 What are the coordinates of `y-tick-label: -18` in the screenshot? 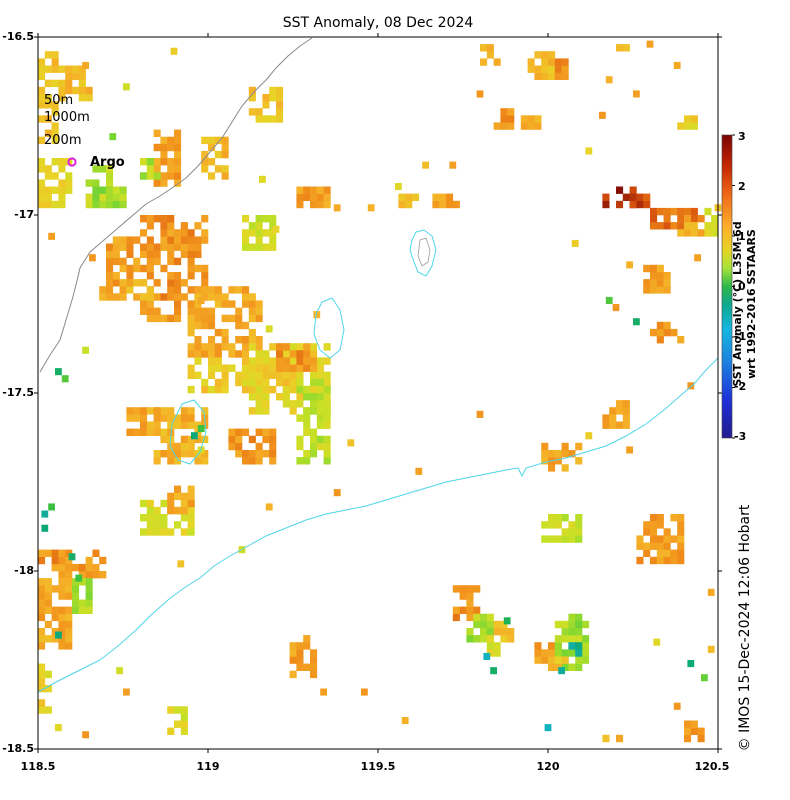 It's located at (24, 570).